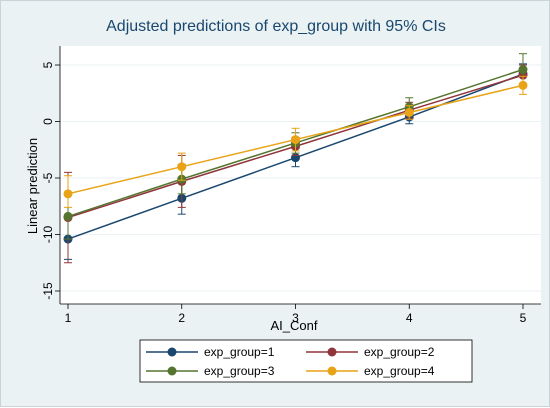  Describe the element at coordinates (48, 121) in the screenshot. I see `y-tick-label: 0` at that location.